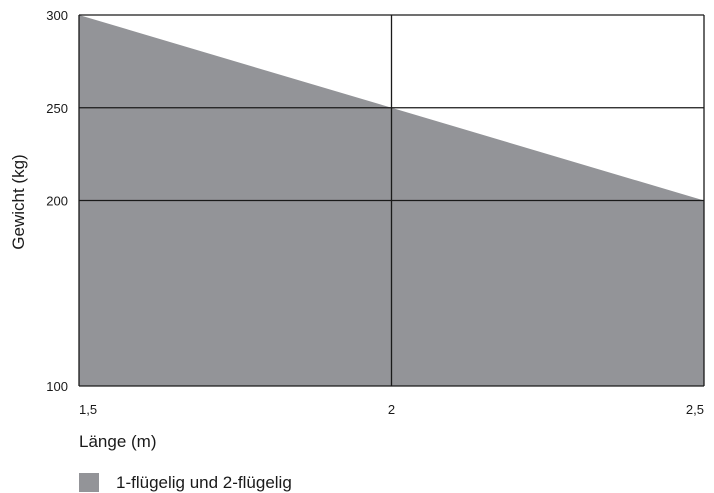  Describe the element at coordinates (204, 482) in the screenshot. I see `legend-label: 1-flügelig und 2-flügelig` at that location.